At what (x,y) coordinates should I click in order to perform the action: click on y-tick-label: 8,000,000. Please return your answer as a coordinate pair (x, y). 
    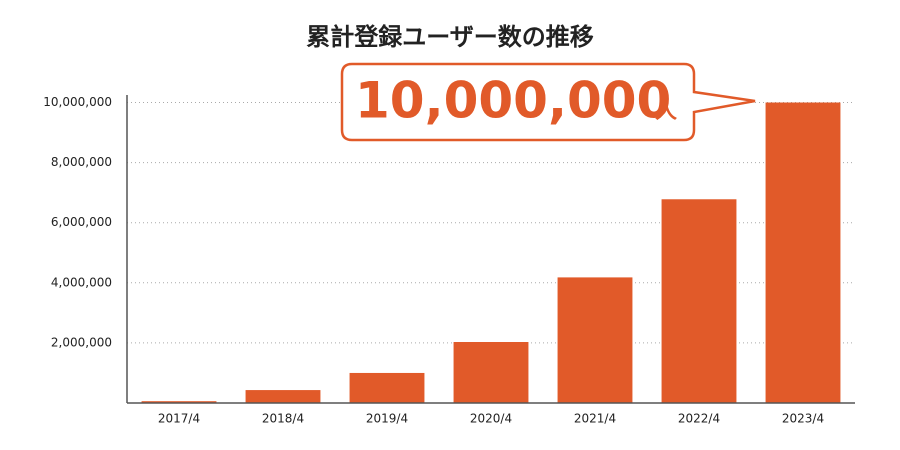
    Looking at the image, I should click on (81, 162).